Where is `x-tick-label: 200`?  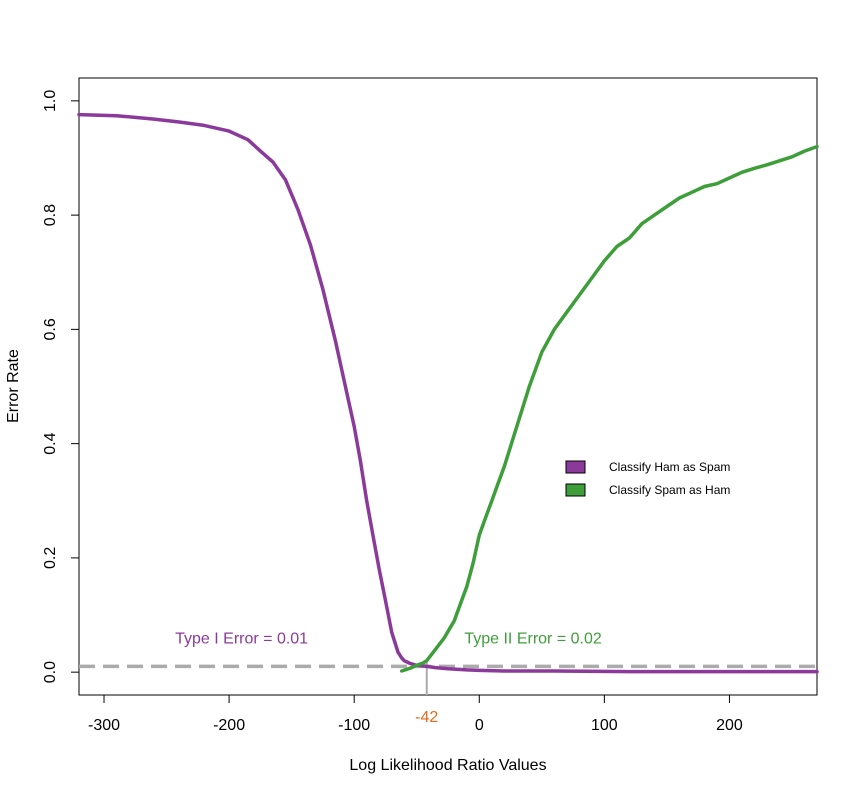 x-tick-label: 200 is located at coordinates (729, 725).